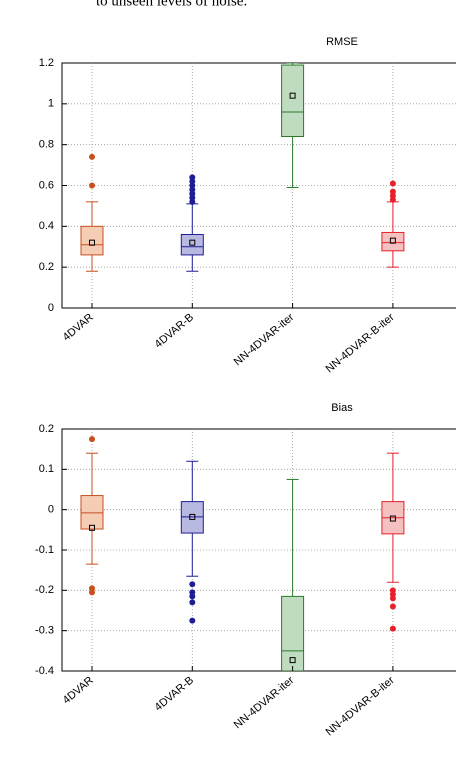  What do you see at coordinates (44, 631) in the screenshot?
I see `y-tick-label: -0.3` at bounding box center [44, 631].